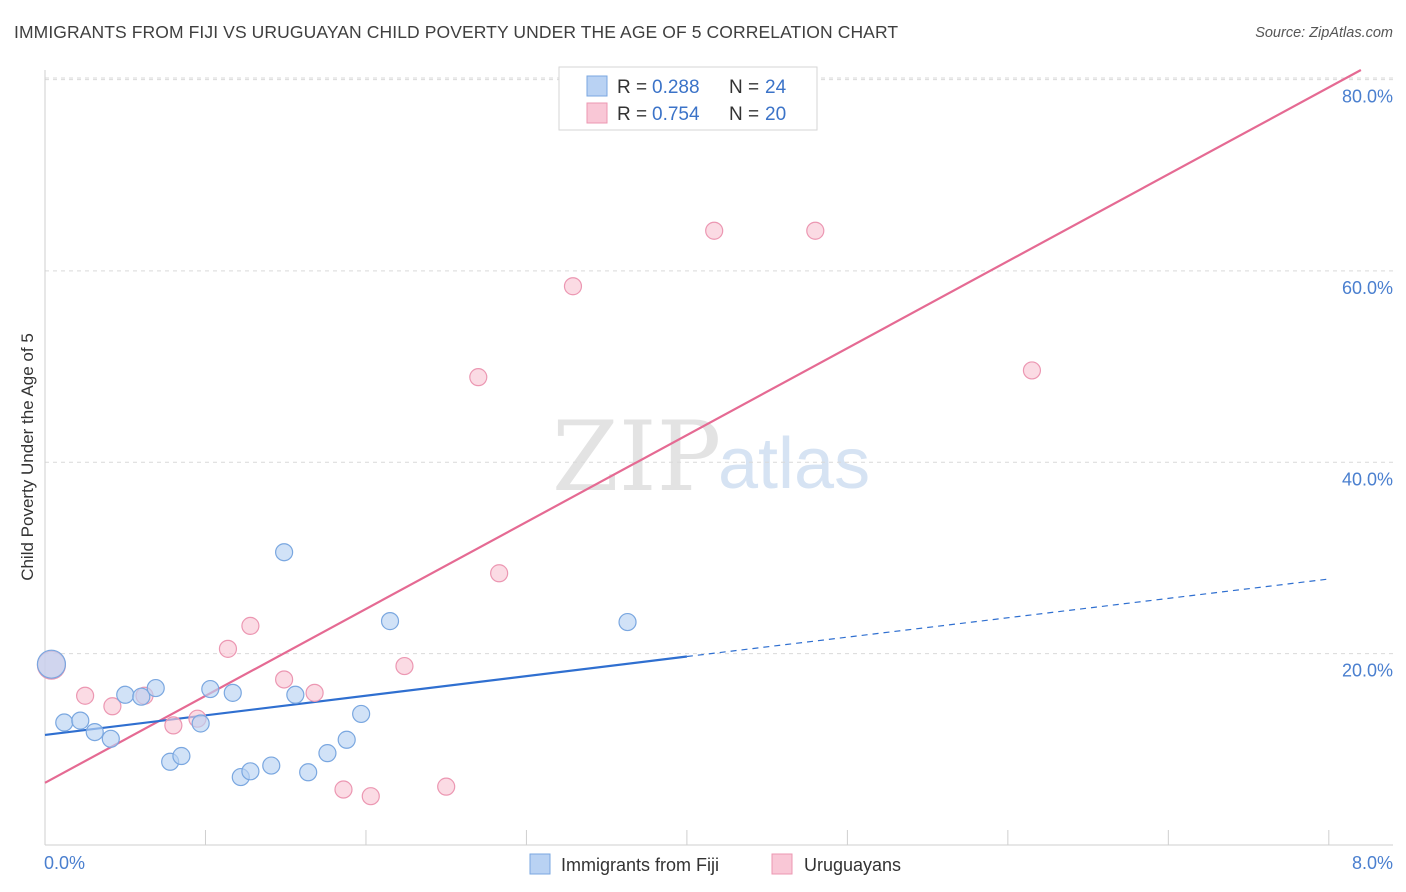 The height and width of the screenshot is (892, 1406). I want to click on legend-box: R = 0.288 N = 24 R = 0.754 N = 20, so click(688, 98).